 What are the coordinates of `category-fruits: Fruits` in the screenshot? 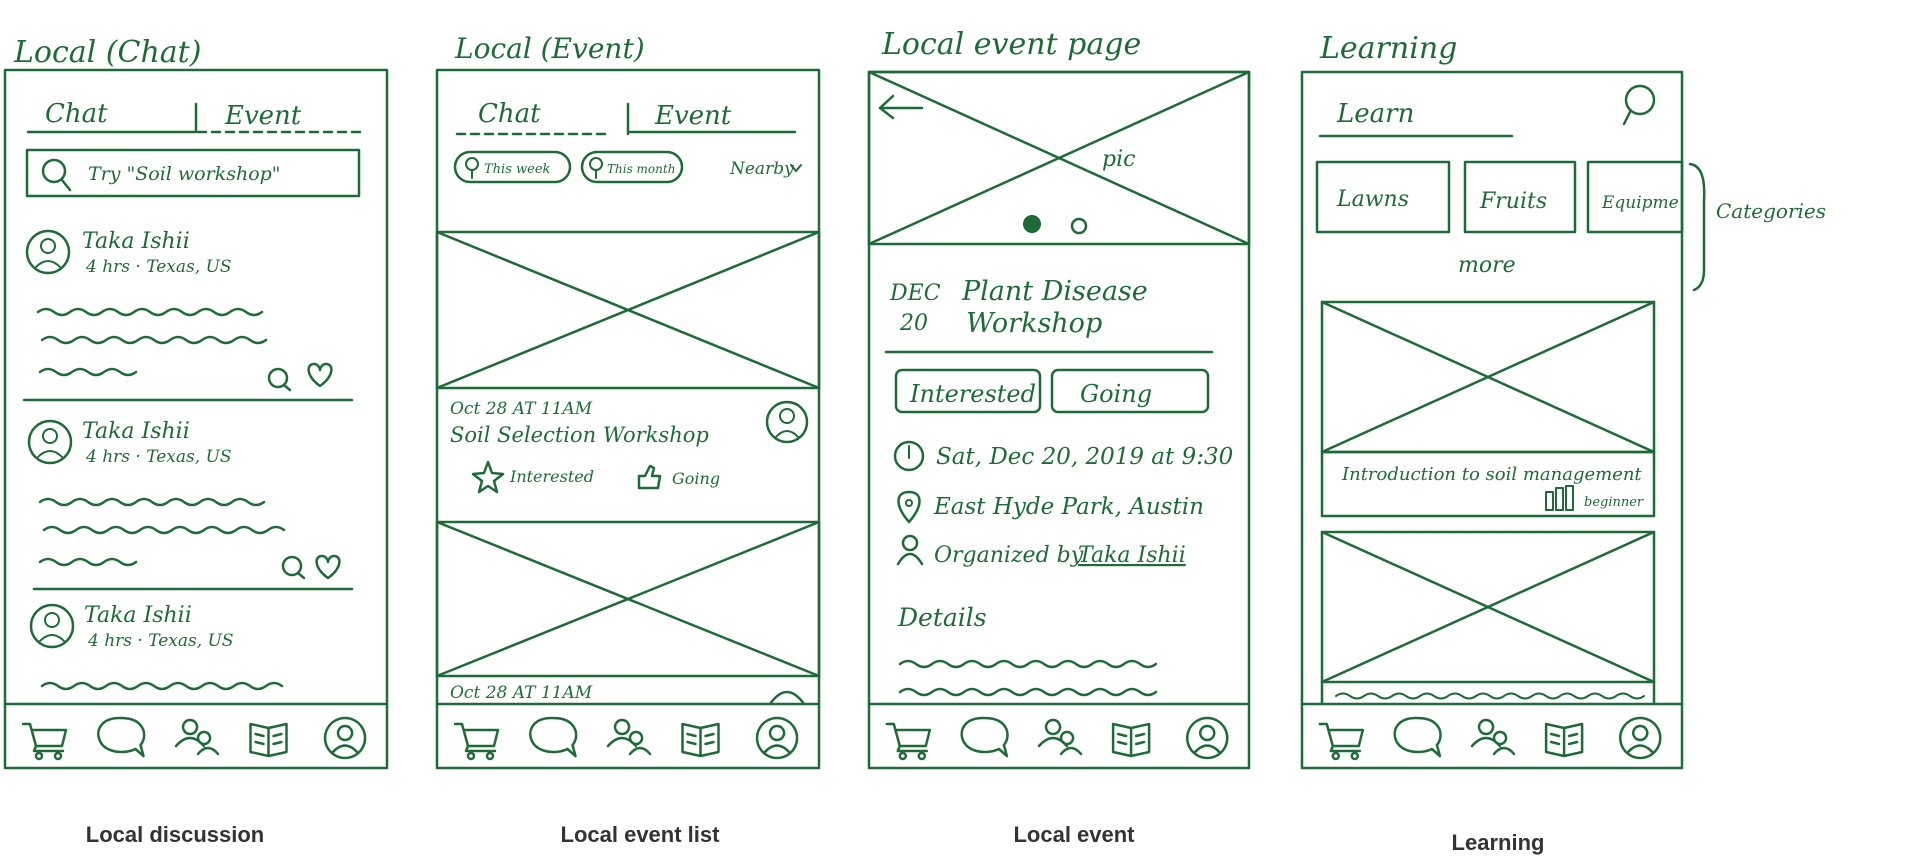 It's located at (1520, 197).